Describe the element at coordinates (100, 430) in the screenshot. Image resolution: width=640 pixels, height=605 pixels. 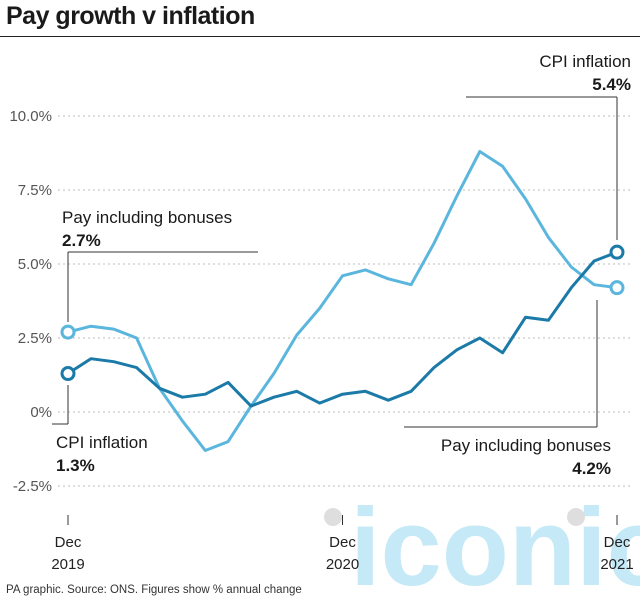
I see `annotation-cpi-start: CPI inflation 1.3%` at that location.